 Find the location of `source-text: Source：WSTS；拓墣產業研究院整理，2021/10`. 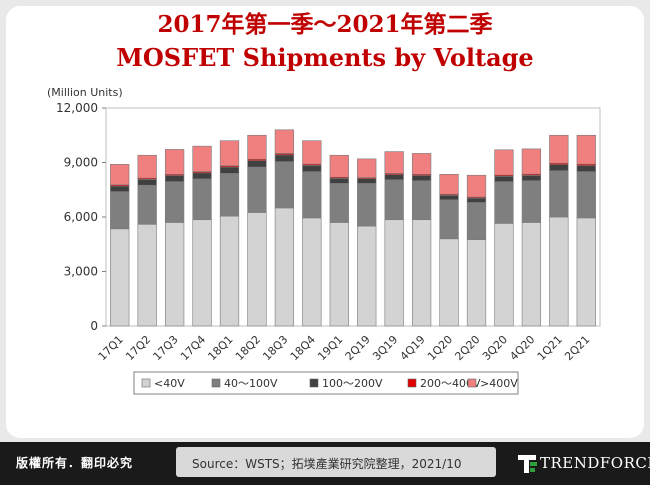

source-text: Source：WSTS；拓墣產業研究院整理，2021/10 is located at coordinates (327, 464).